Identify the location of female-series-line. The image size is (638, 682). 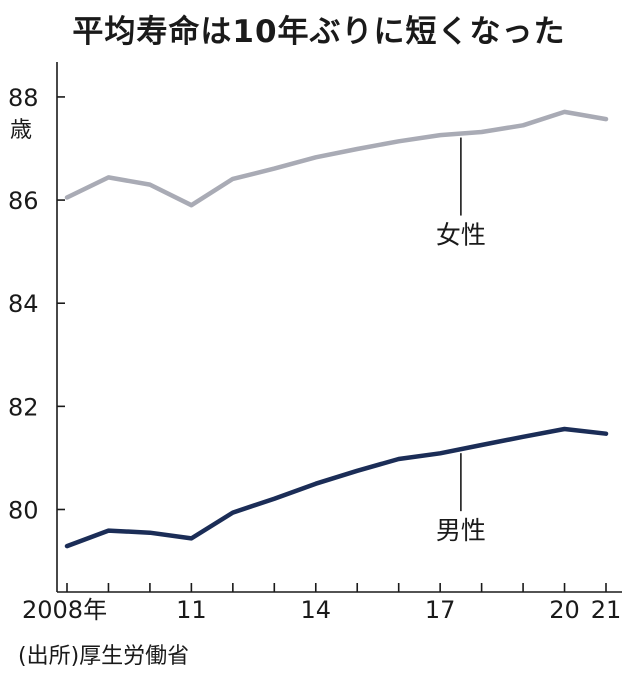
(336, 158).